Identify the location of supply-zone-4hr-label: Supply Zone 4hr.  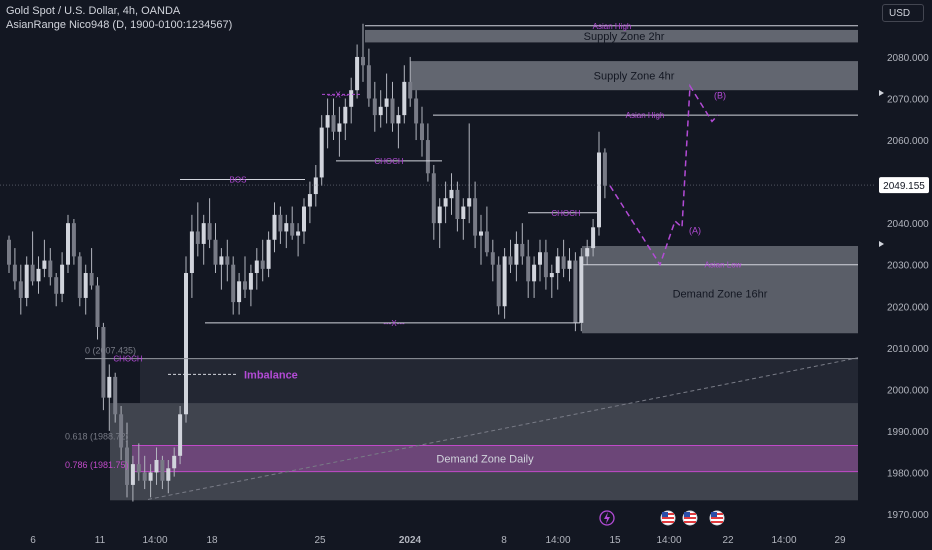
(634, 77).